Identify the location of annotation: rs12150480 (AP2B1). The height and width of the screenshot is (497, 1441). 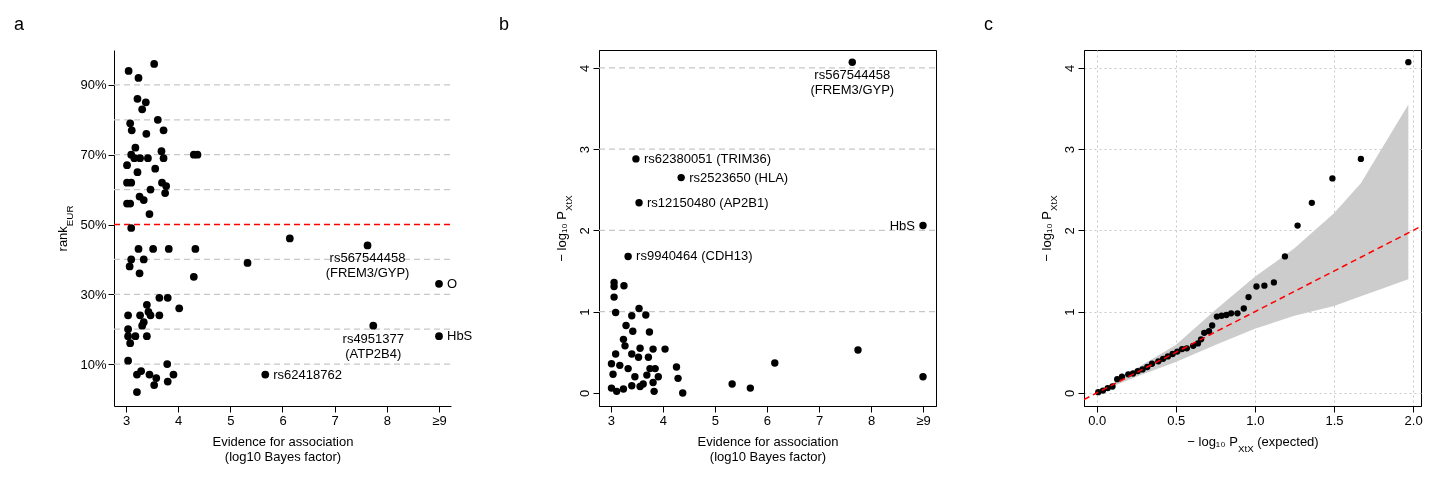
(708, 202).